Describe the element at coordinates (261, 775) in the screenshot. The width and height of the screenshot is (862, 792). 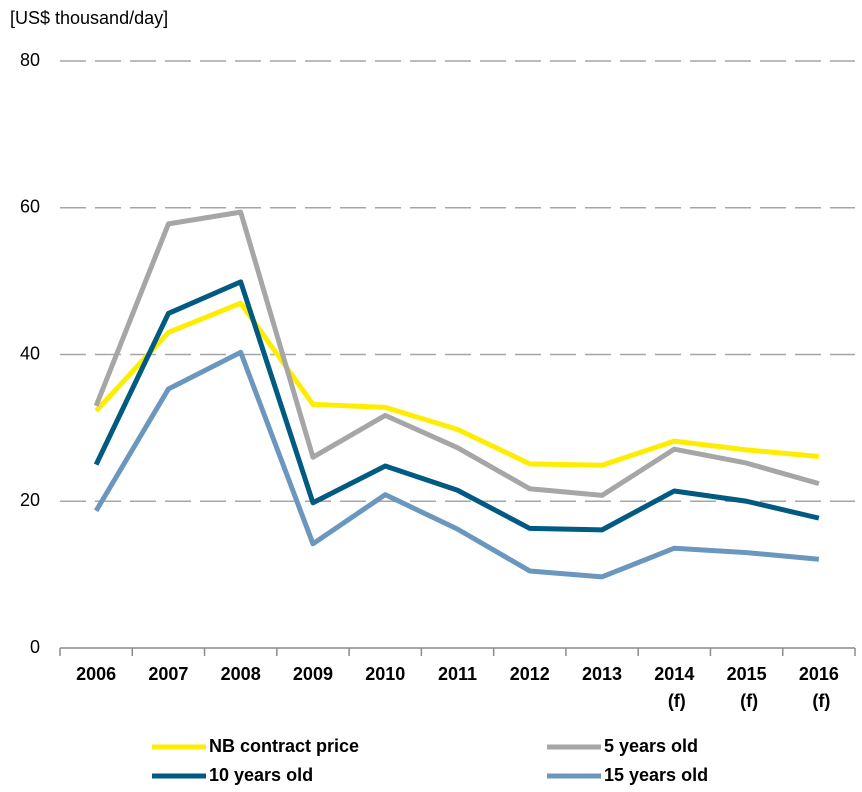
I see `legend-label: 10 years old` at that location.